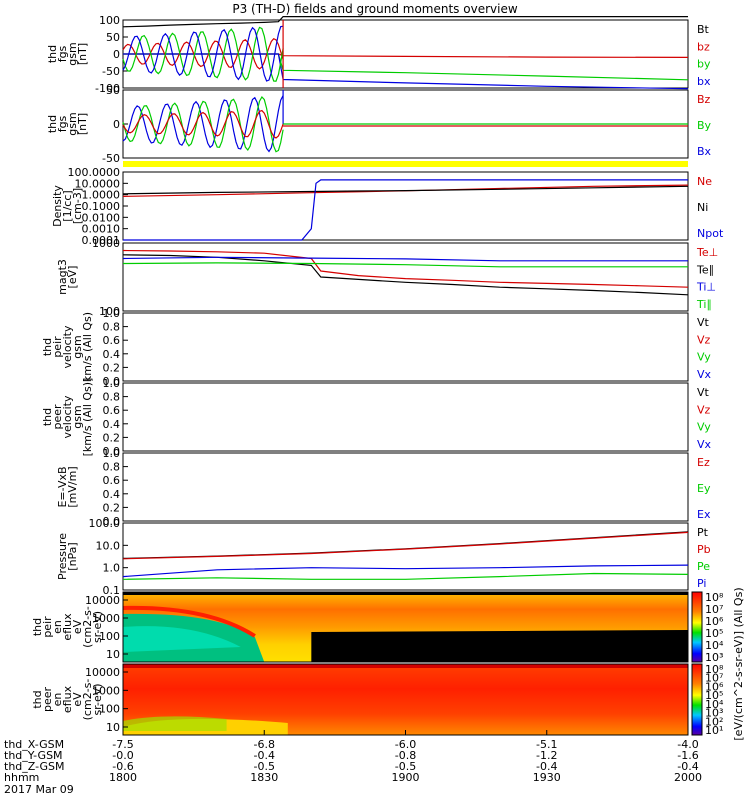 This screenshot has height=800, width=750. I want to click on y-label-line: km/s (All Qs), so click(87, 347).